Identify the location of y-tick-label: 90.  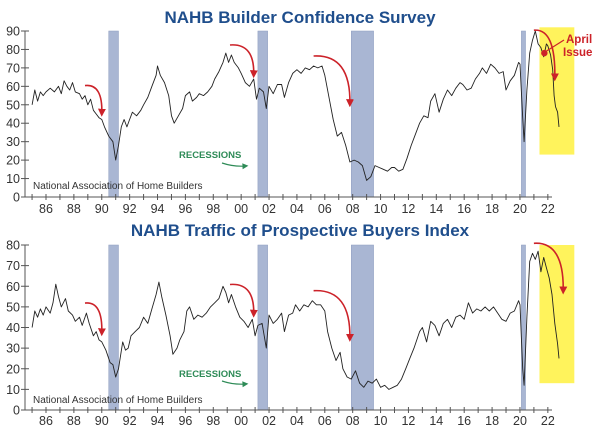
(13, 32).